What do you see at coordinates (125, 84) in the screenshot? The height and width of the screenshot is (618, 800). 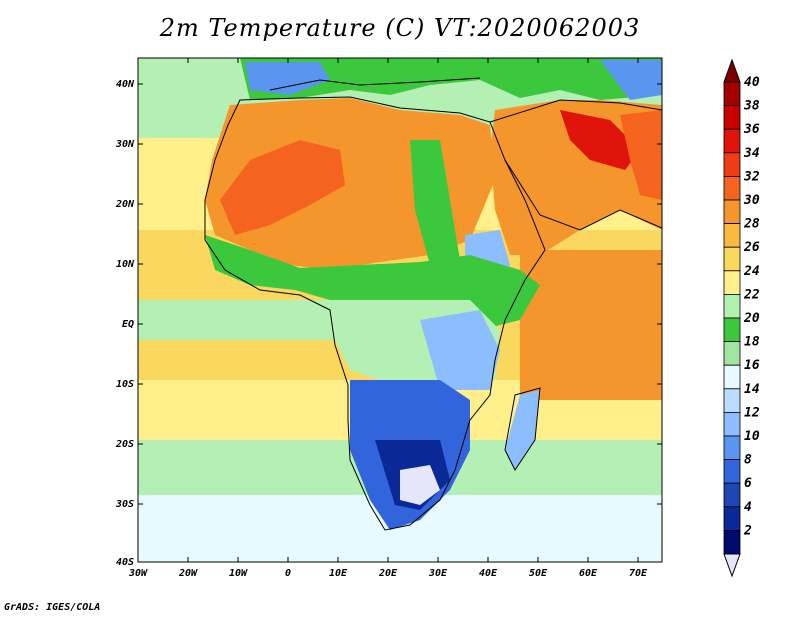 I see `lat-label: 40N` at bounding box center [125, 84].